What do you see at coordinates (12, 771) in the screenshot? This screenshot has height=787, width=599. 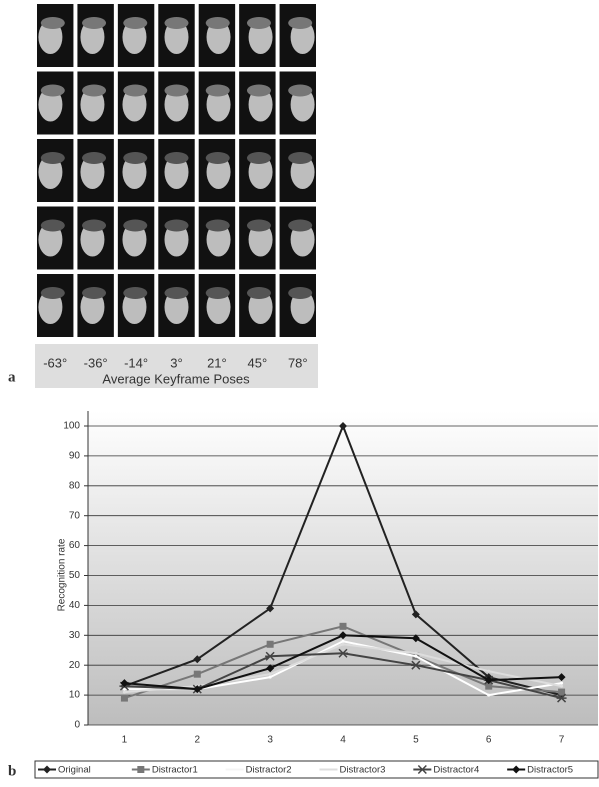 I see `panel-label: b` at bounding box center [12, 771].